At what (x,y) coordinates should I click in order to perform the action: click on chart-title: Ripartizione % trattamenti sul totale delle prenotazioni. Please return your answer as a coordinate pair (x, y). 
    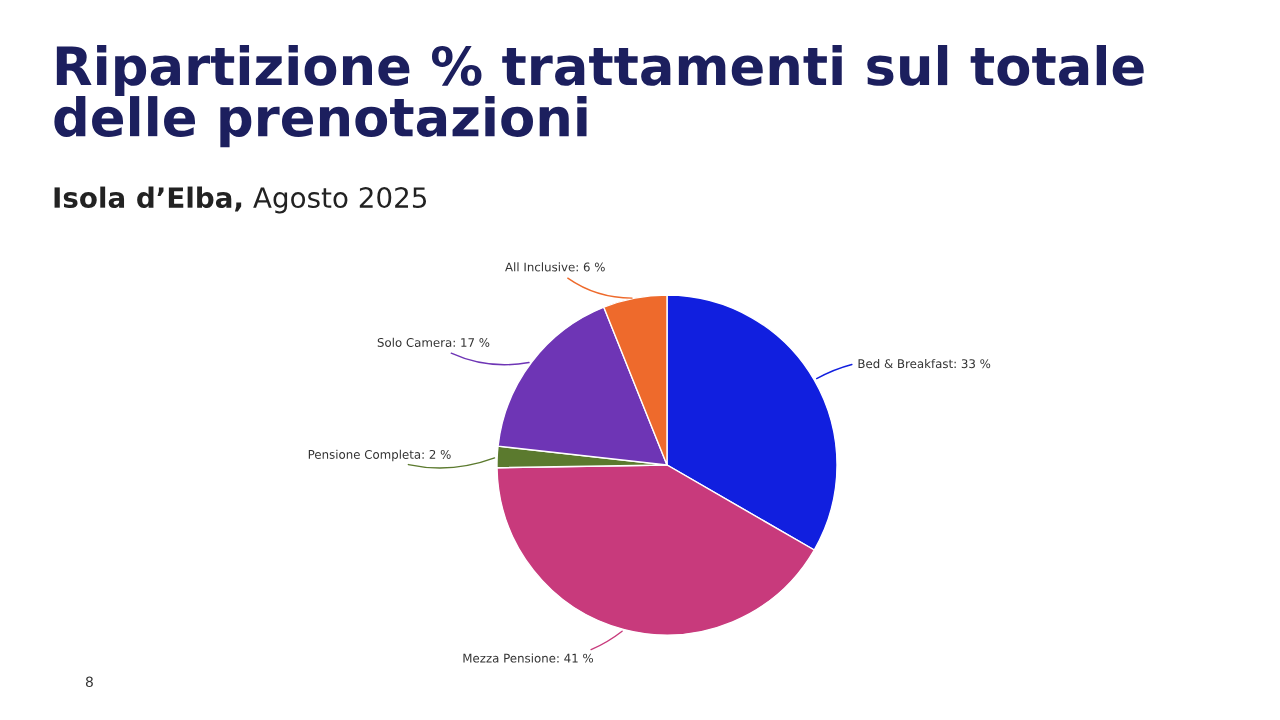
    Looking at the image, I should click on (599, 96).